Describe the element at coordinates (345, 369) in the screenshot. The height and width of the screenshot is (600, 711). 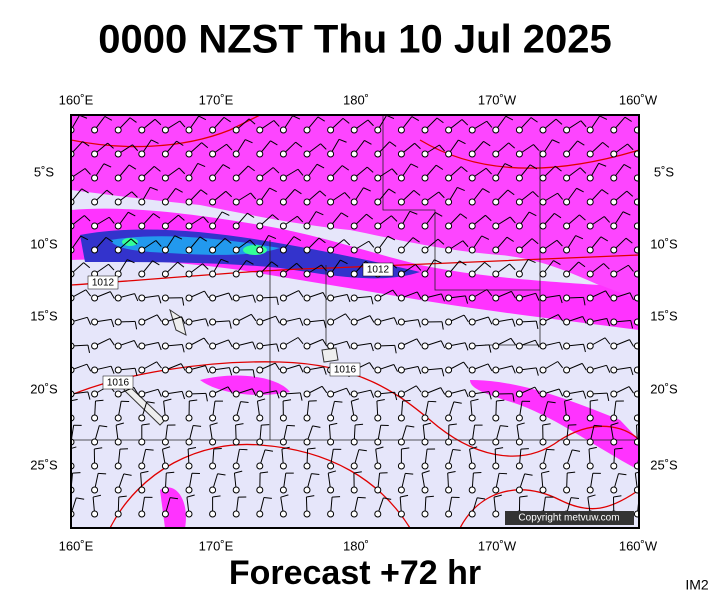
I see `label-box` at that location.